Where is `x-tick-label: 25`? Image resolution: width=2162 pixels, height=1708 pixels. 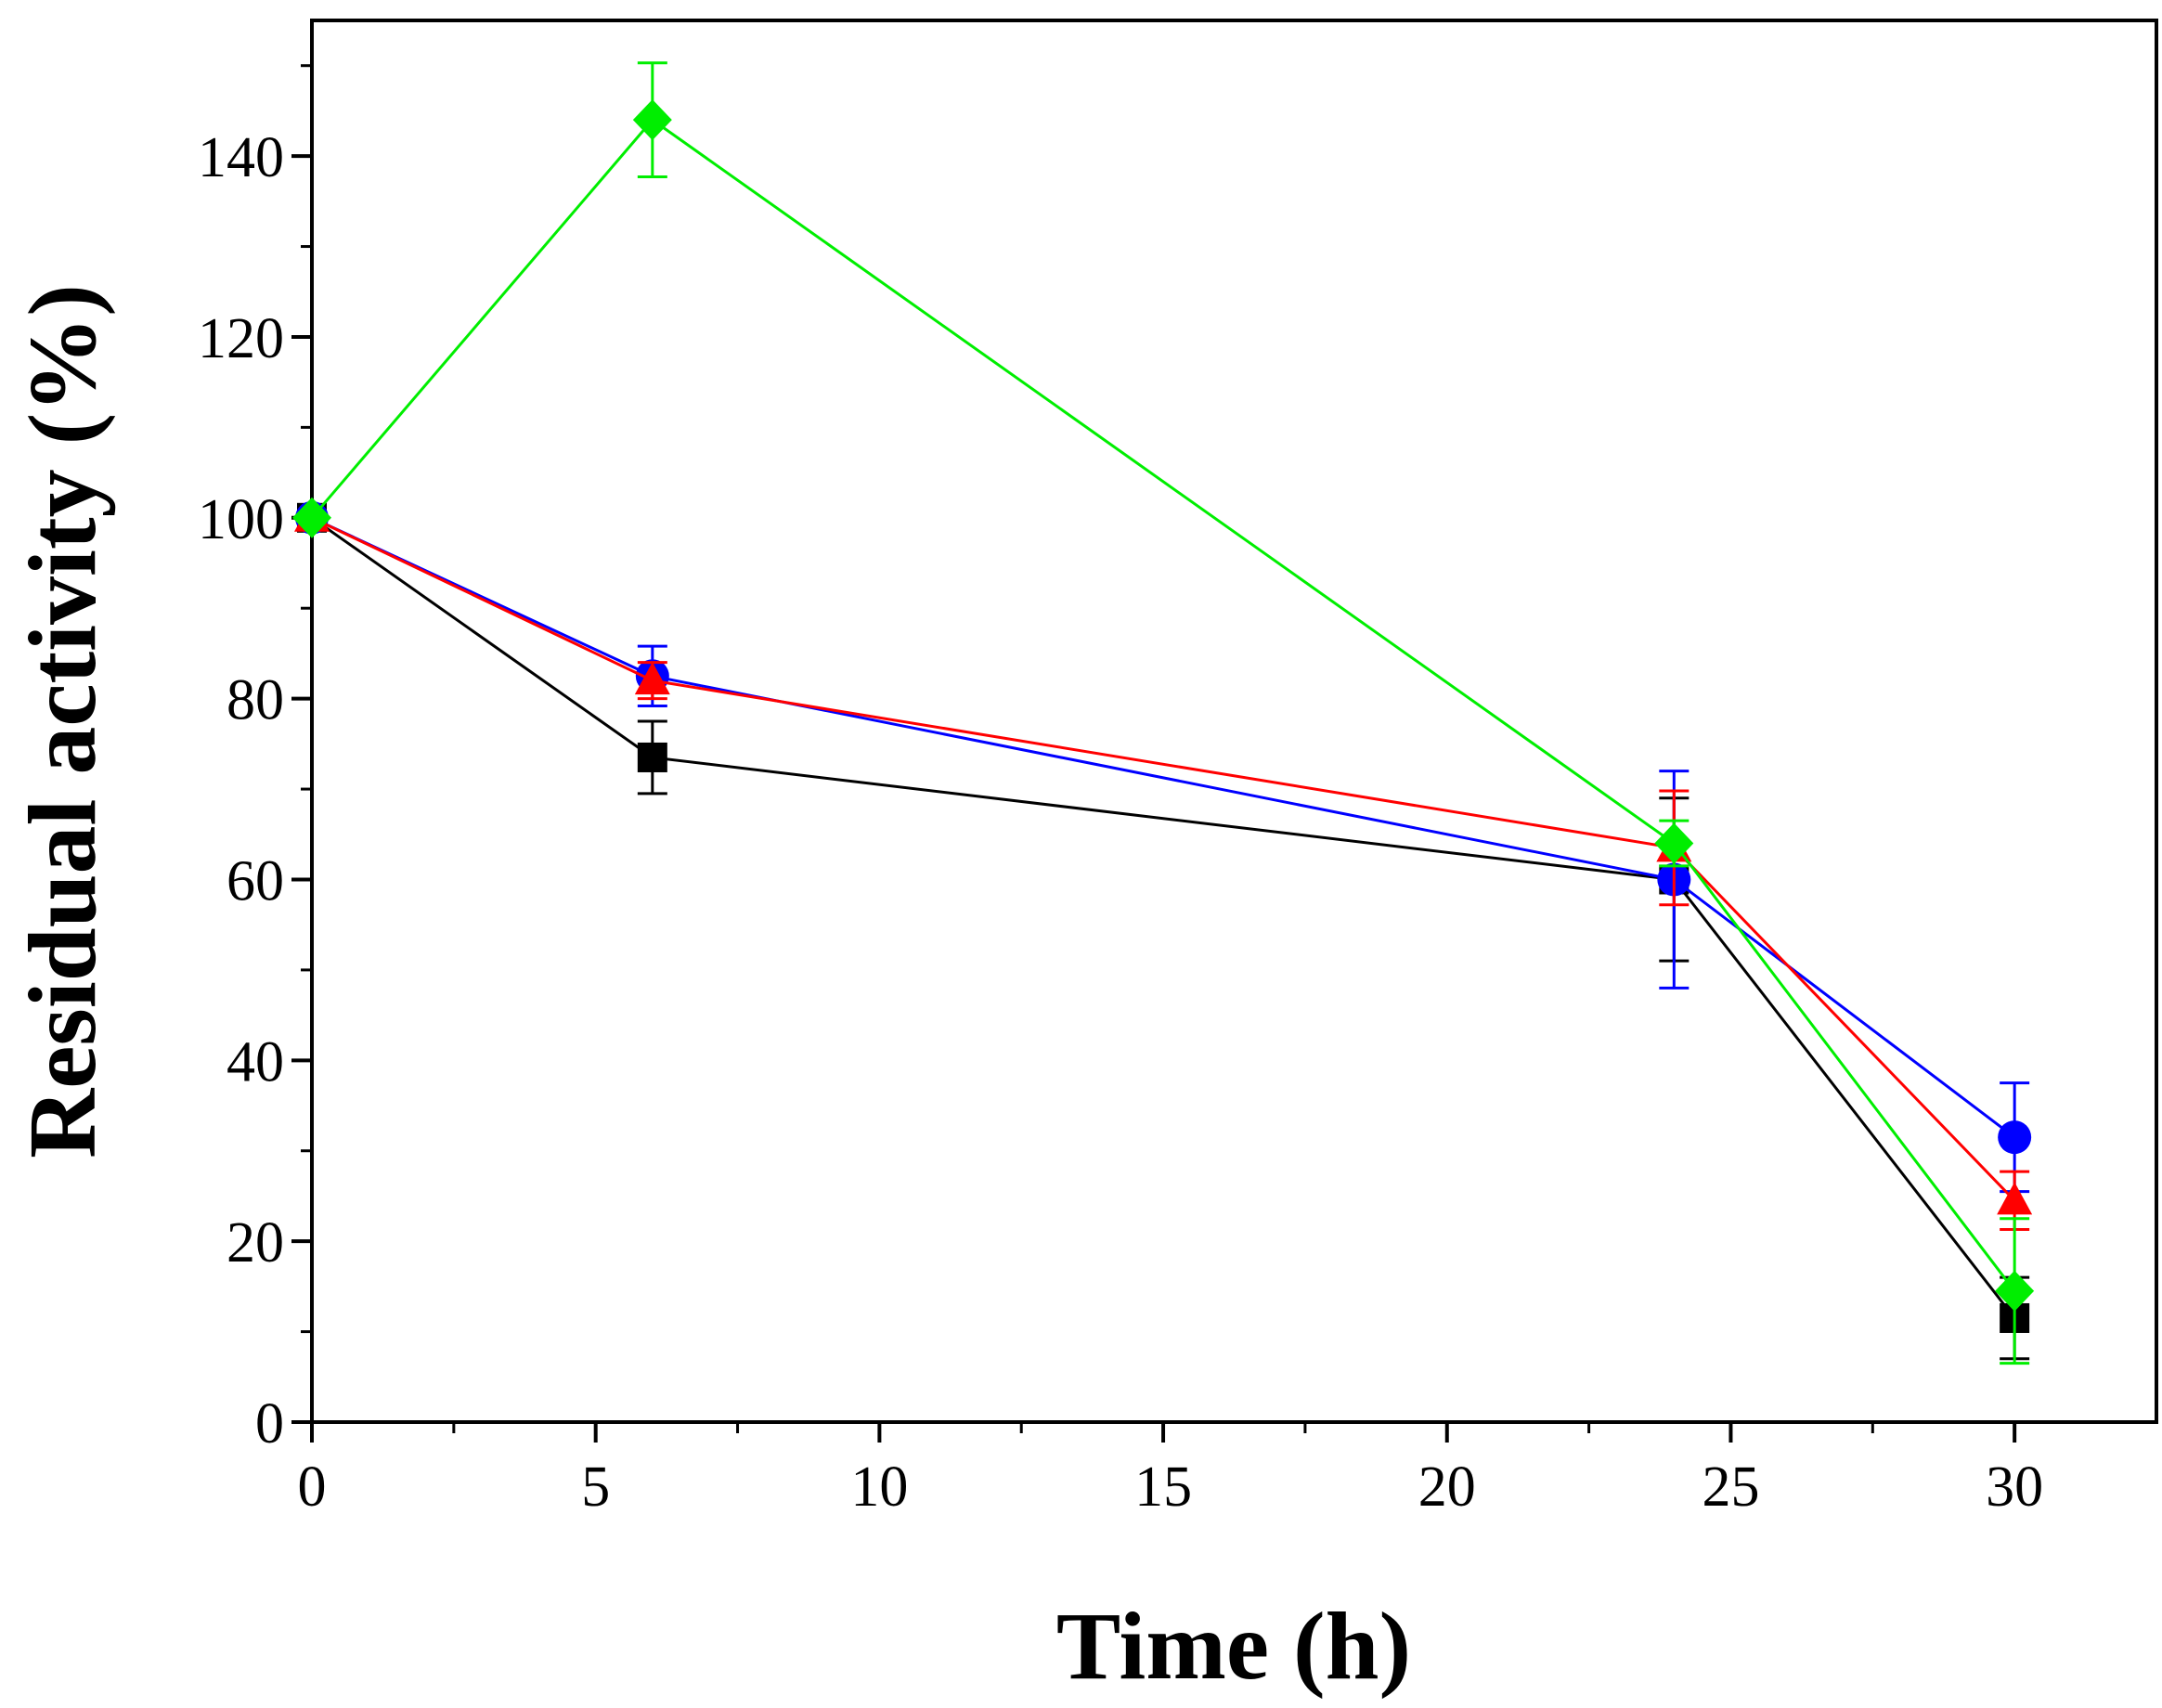
x-tick-label: 25 is located at coordinates (1730, 1487).